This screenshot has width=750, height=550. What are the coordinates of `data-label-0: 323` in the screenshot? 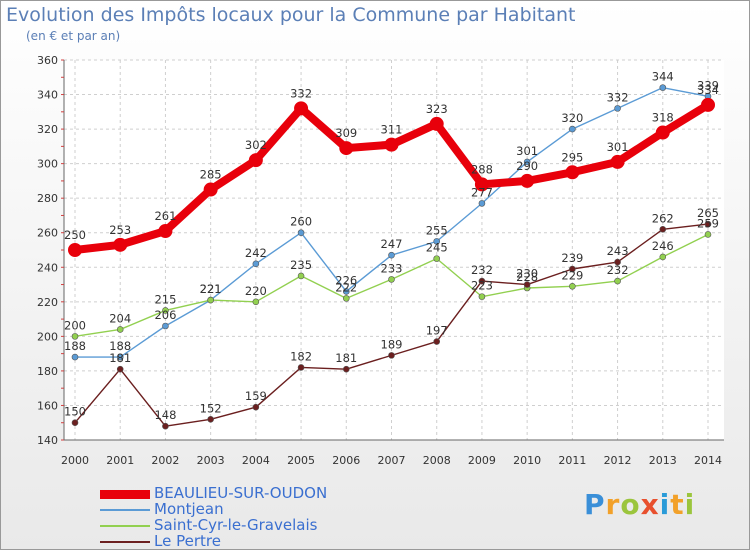 It's located at (437, 109).